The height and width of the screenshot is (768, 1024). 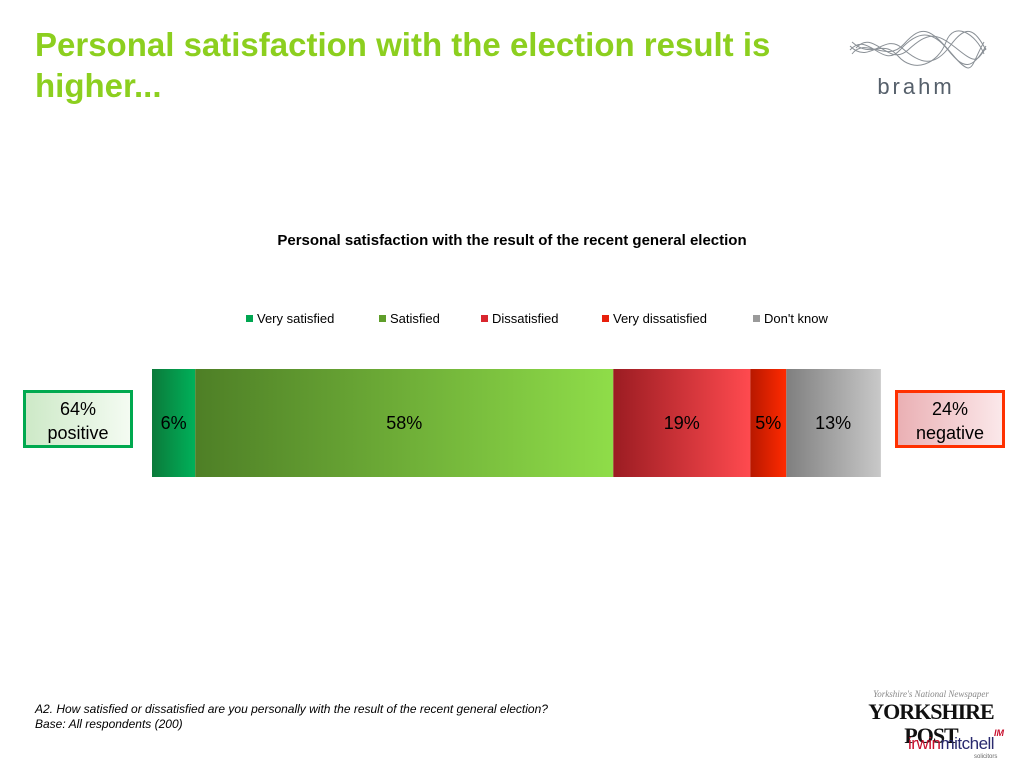 I want to click on irwin-mitchell-wordmark: irwinmitchell, so click(x=951, y=744).